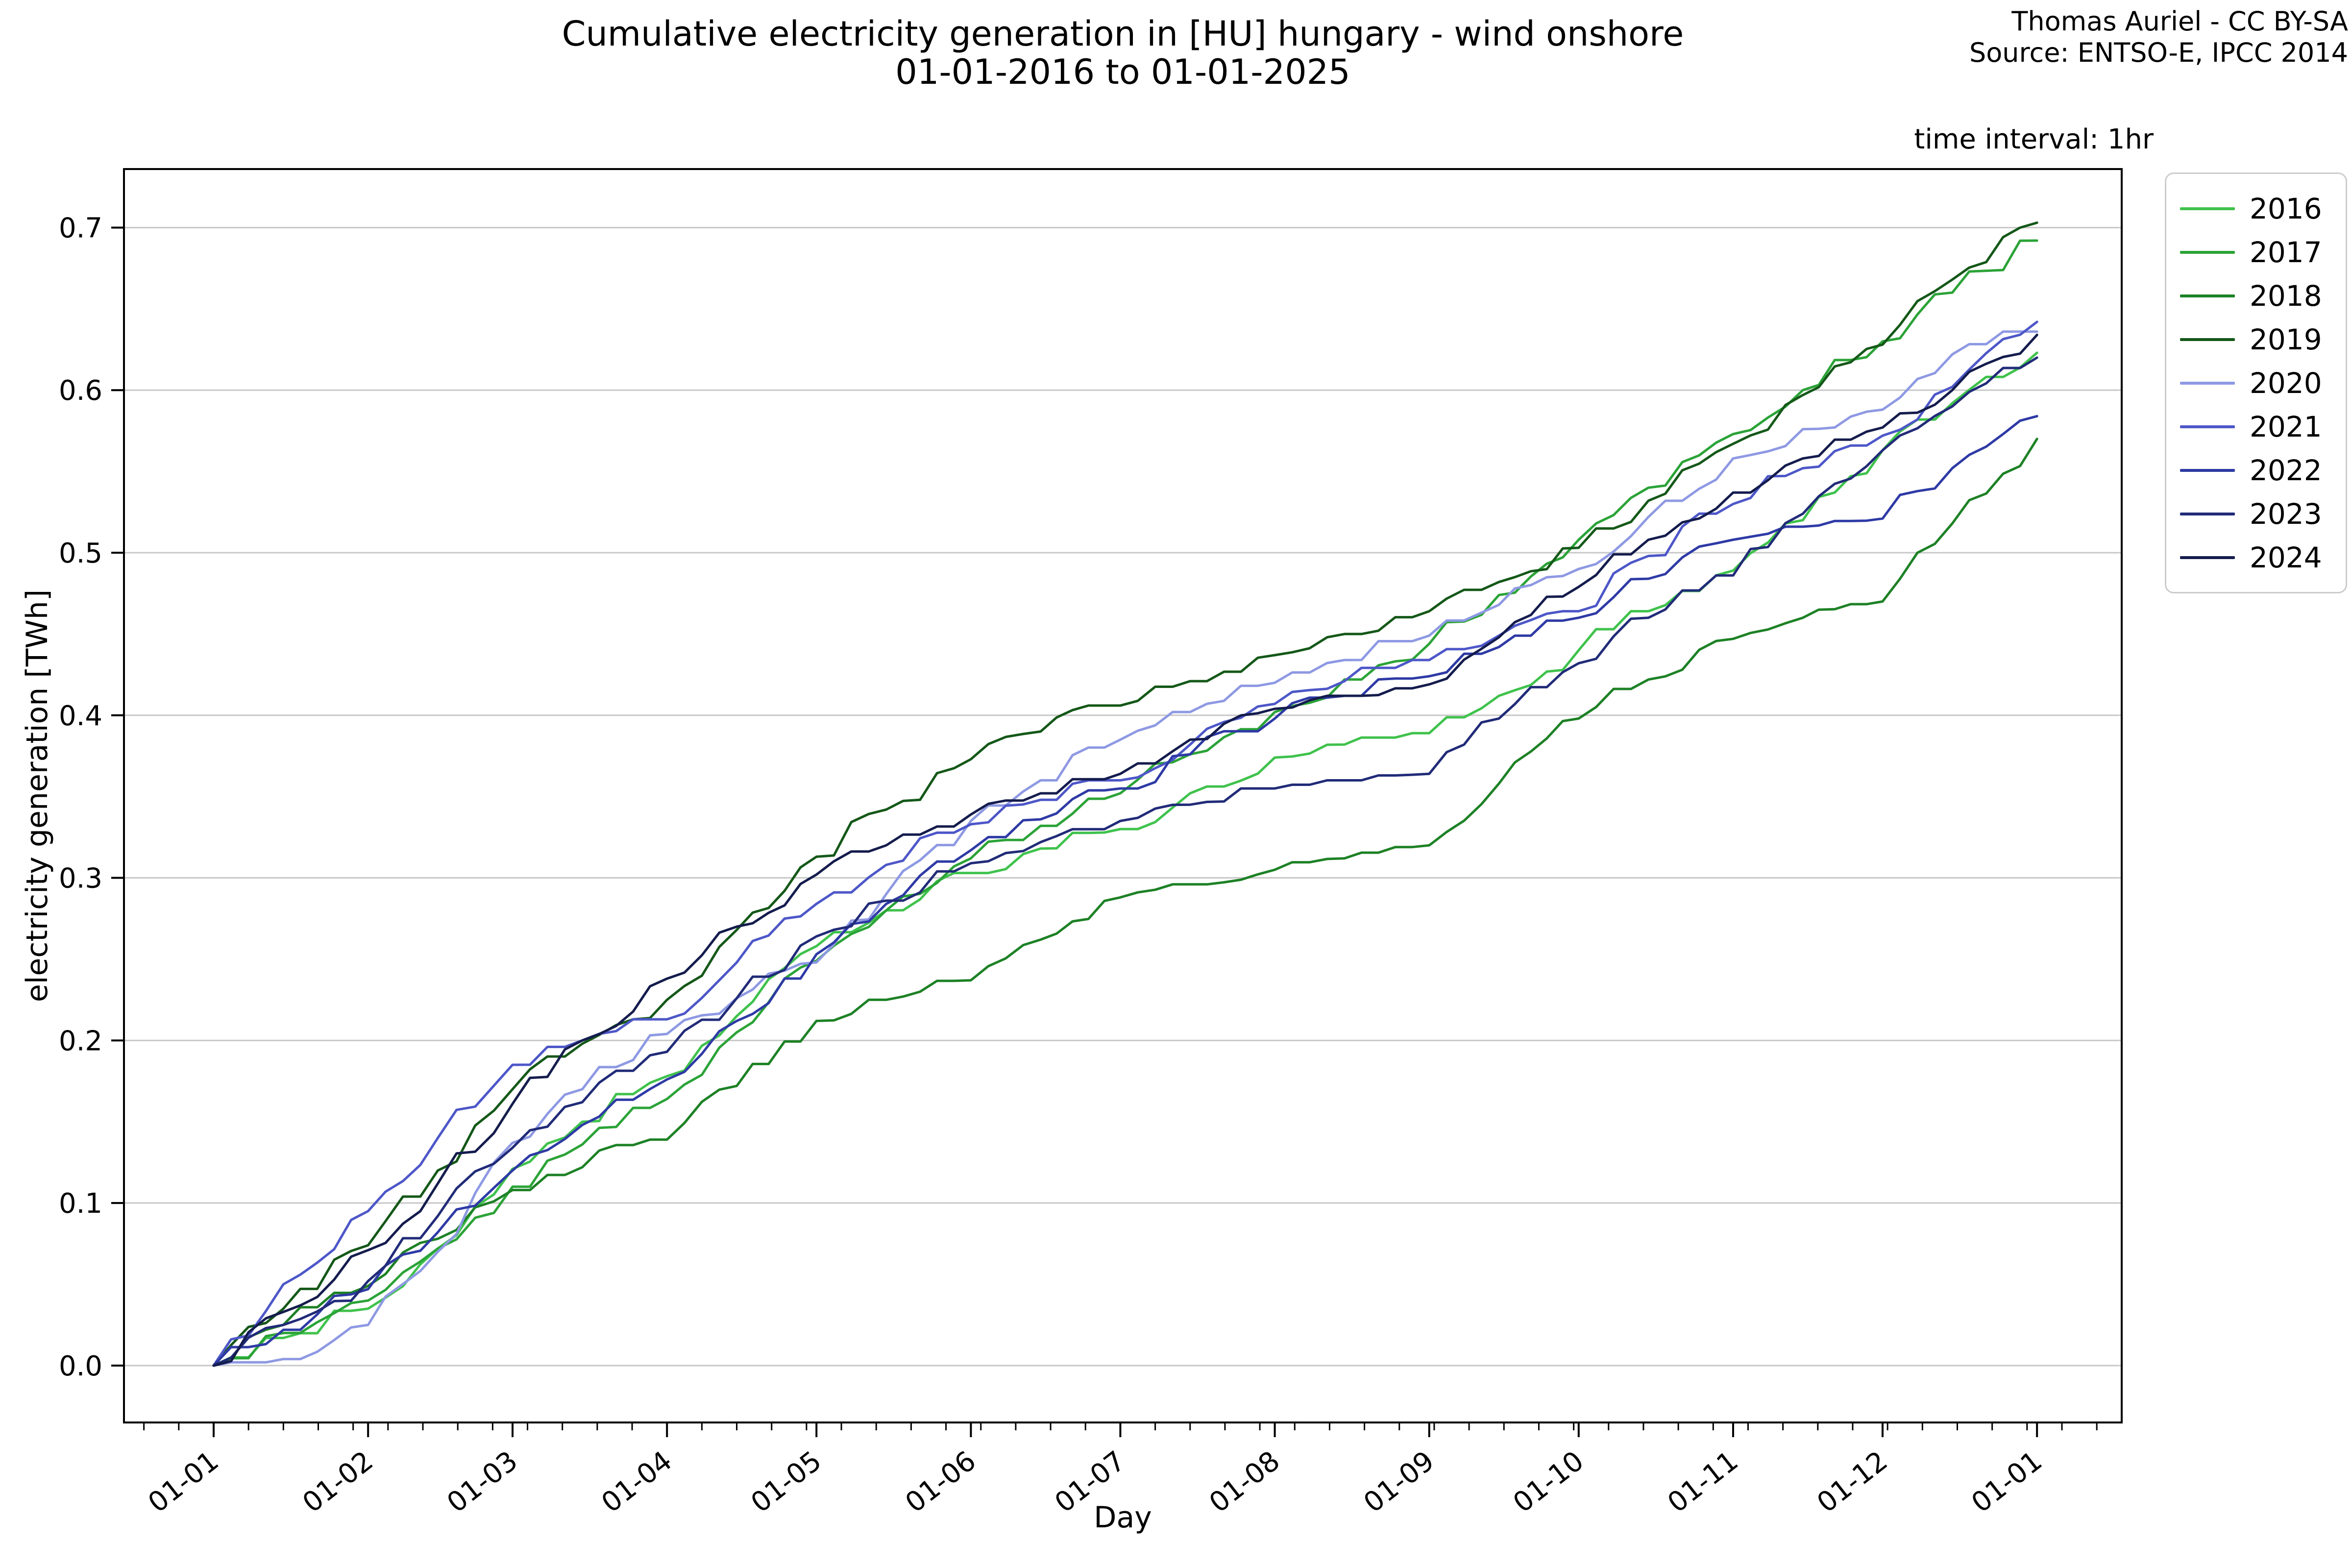 The height and width of the screenshot is (1568, 2352). Describe the element at coordinates (2179, 21) in the screenshot. I see `attribution-author: Thomas Auriel - CC BY-SA` at that location.